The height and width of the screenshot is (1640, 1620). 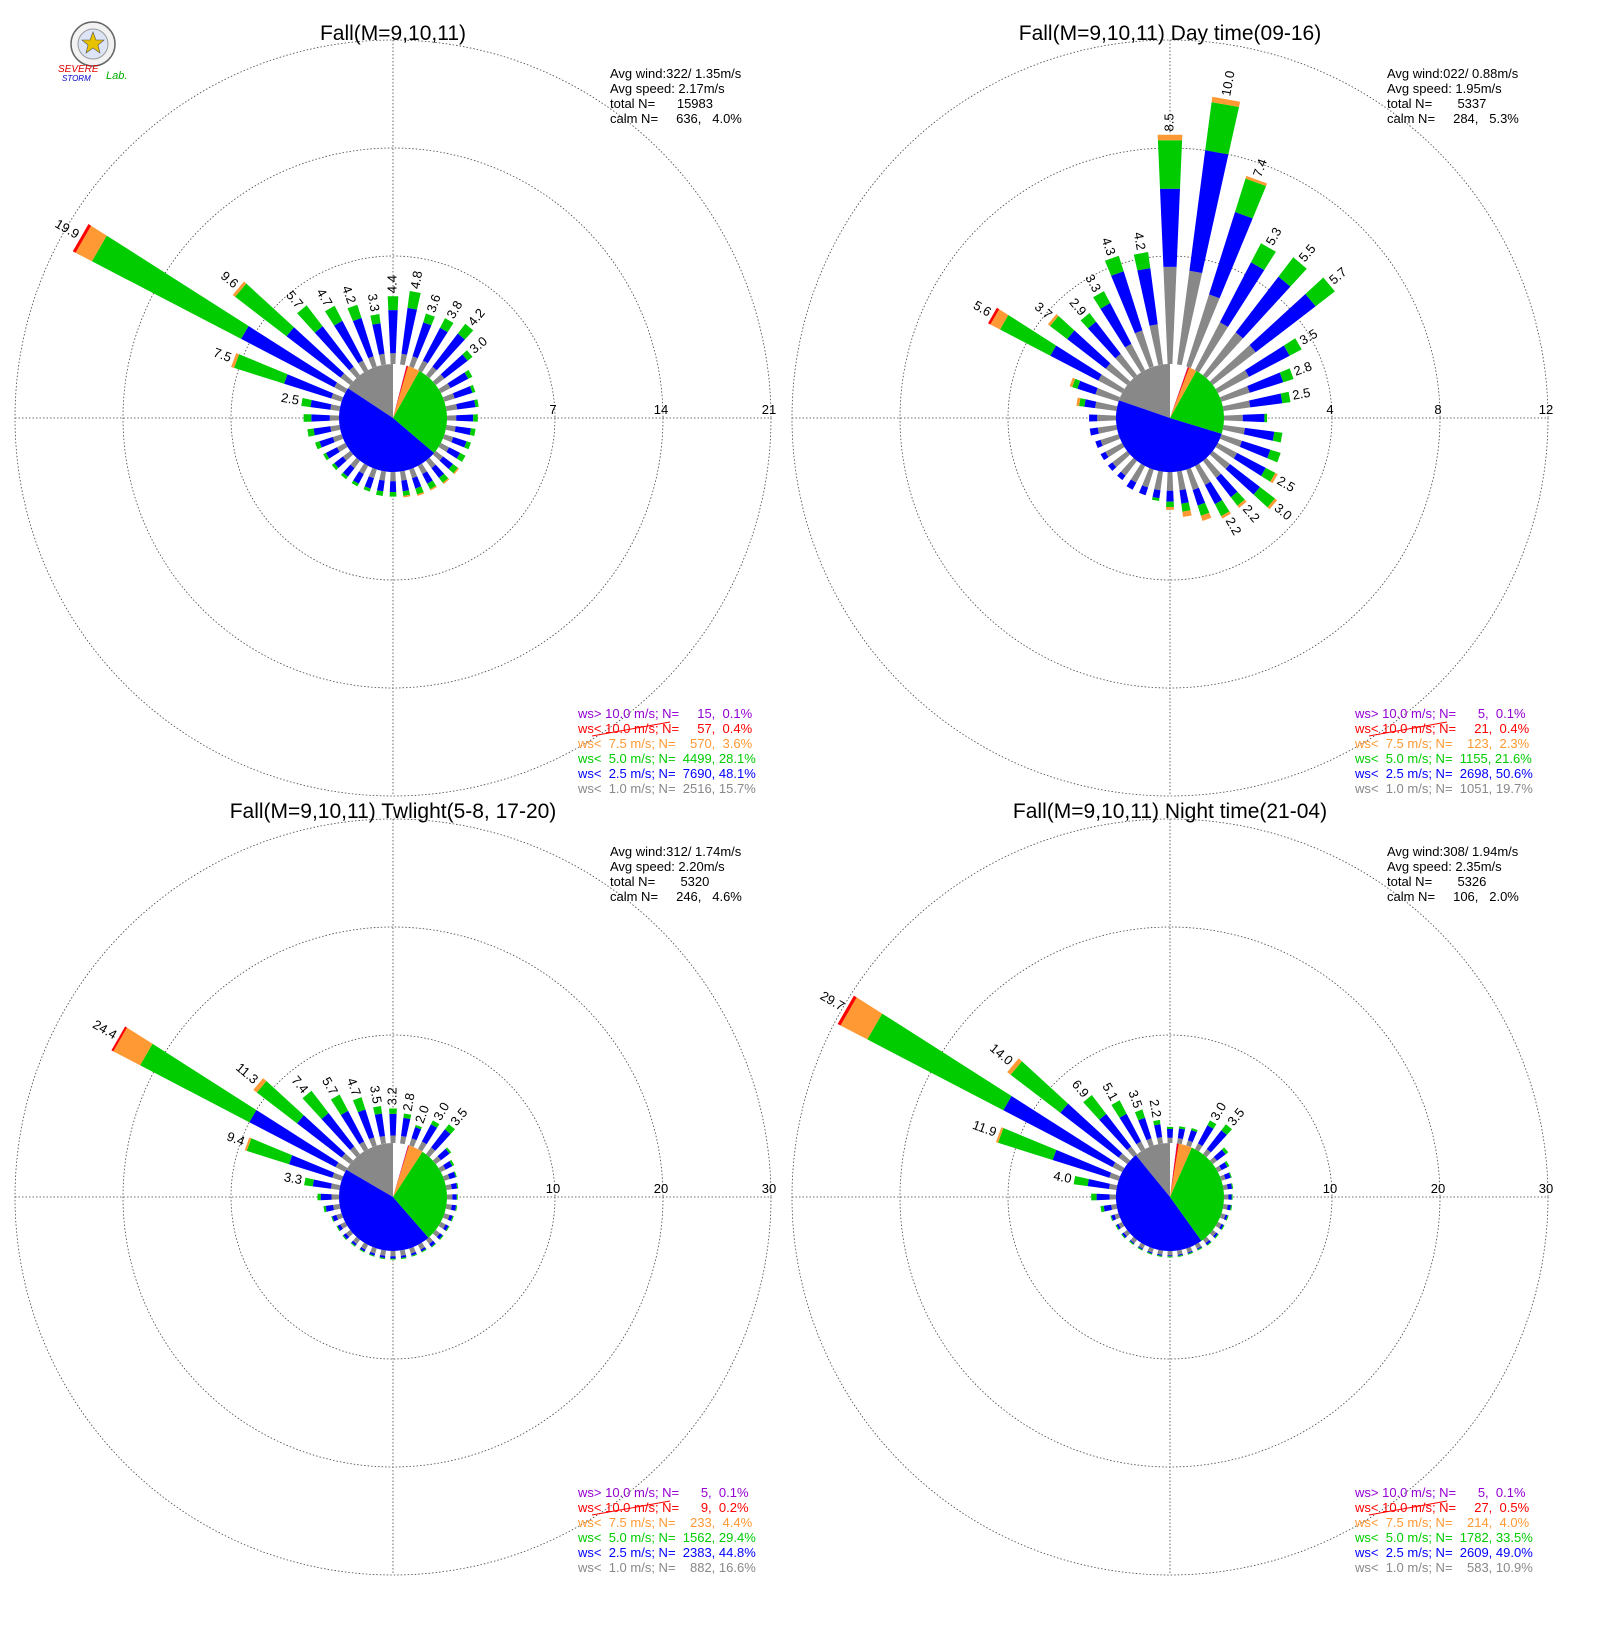 I want to click on direction-bar-340: 4.3, so click(x=1126, y=302).